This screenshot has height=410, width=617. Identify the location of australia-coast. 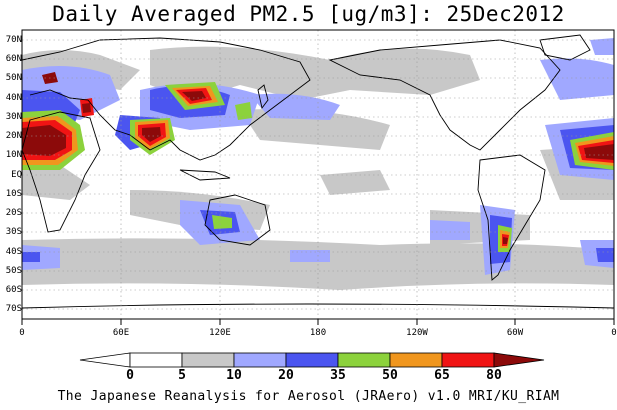
(237, 220).